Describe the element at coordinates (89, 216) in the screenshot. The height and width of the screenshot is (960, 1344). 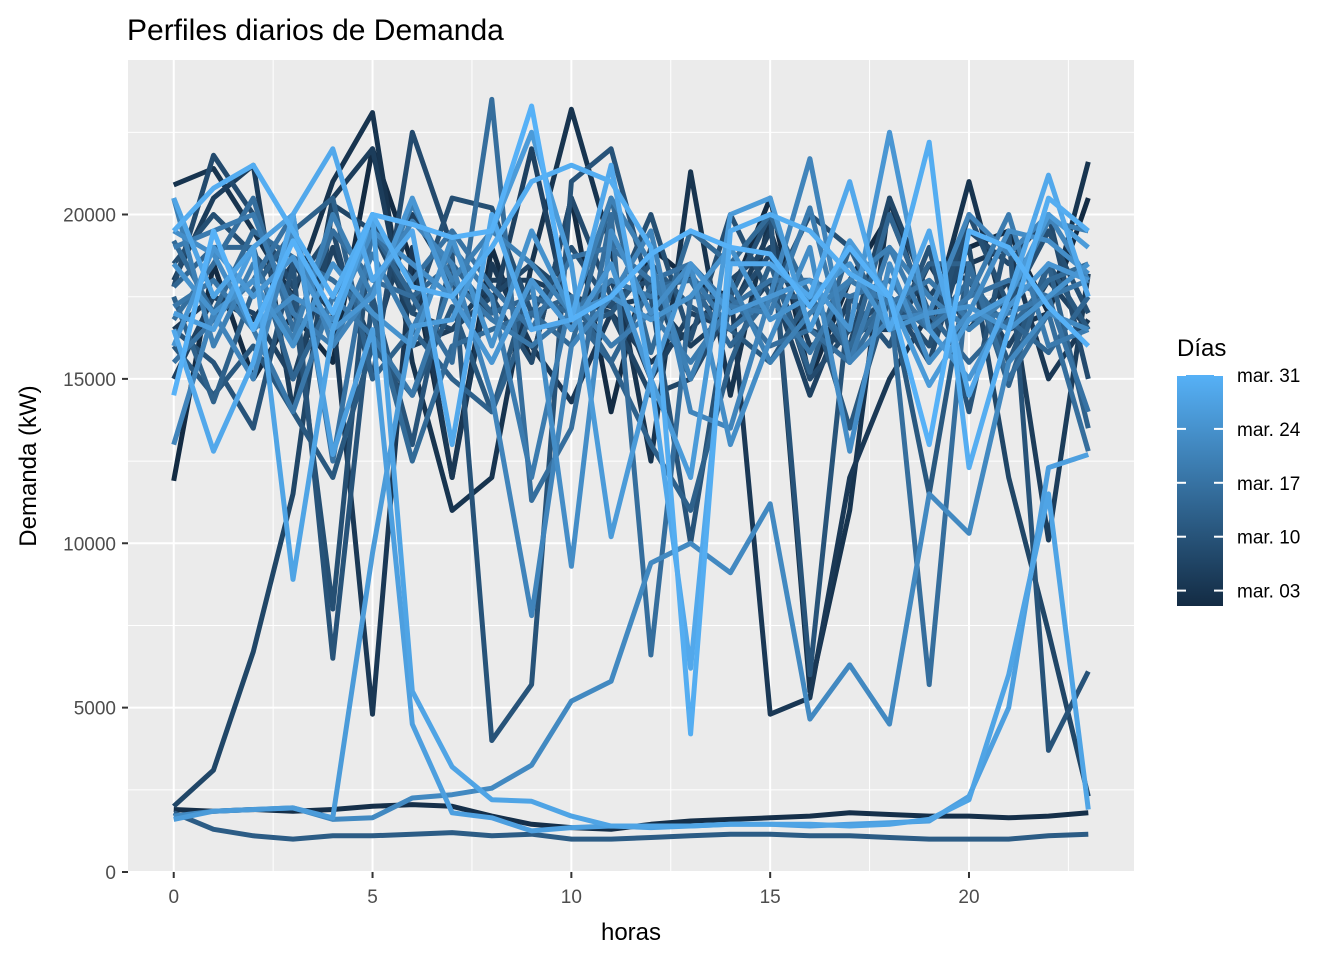
I see `y-tick-label: 20000` at that location.